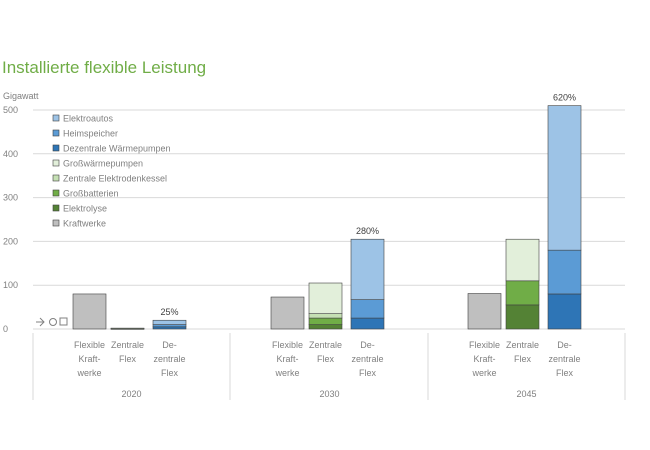 The image size is (650, 450). Describe the element at coordinates (367, 269) in the screenshot. I see `bar-segment-elektroautos-2030` at that location.